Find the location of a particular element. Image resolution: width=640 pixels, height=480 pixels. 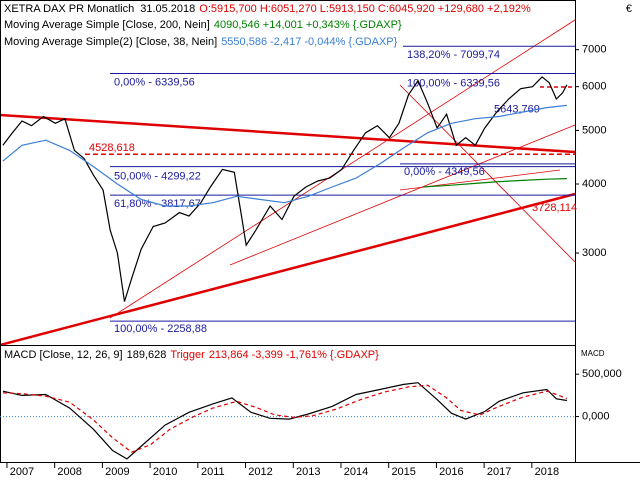

trend-line is located at coordinates (288, 133).